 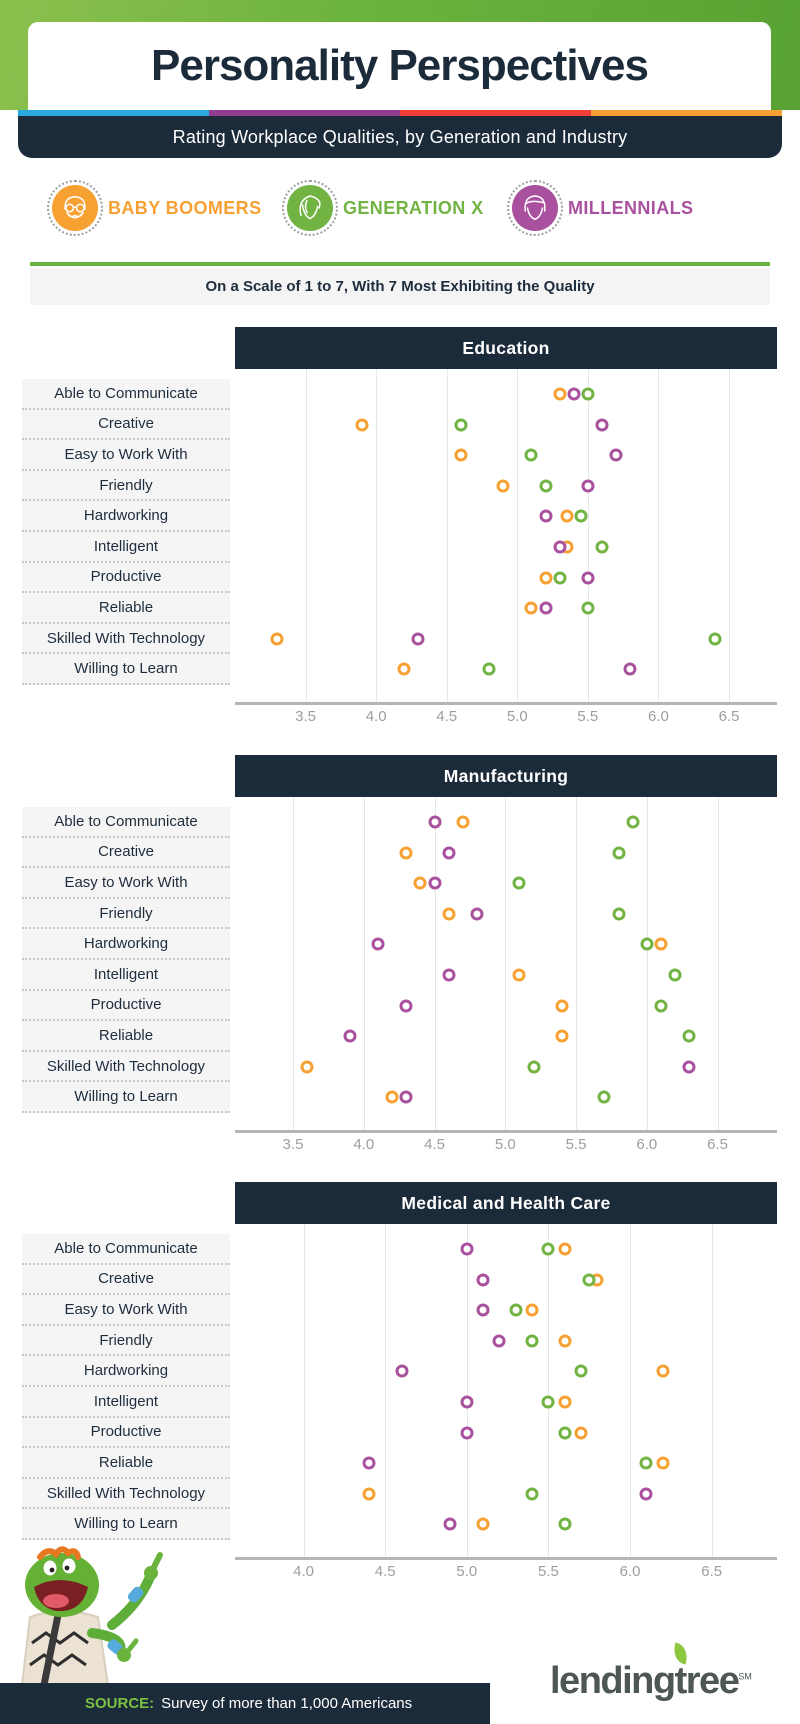 What do you see at coordinates (647, 1144) in the screenshot?
I see `axis-tick-label: 6.0` at bounding box center [647, 1144].